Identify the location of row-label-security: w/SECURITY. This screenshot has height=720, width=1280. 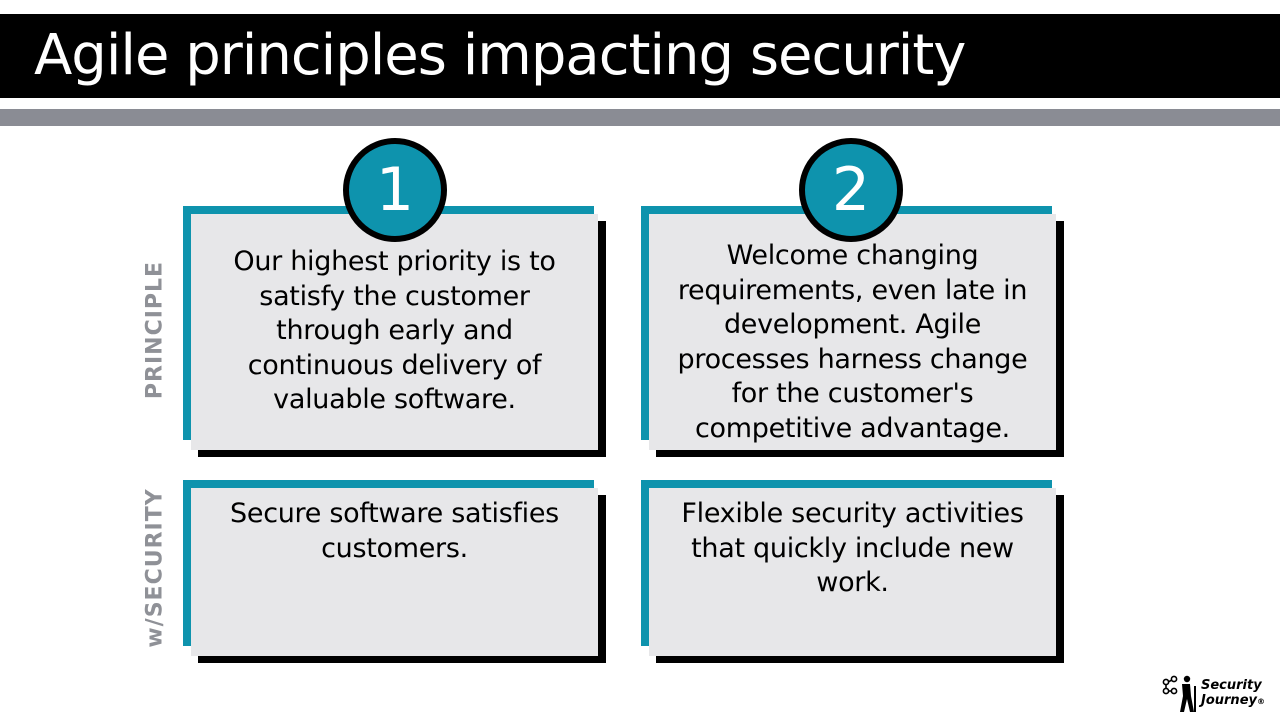
(155, 568).